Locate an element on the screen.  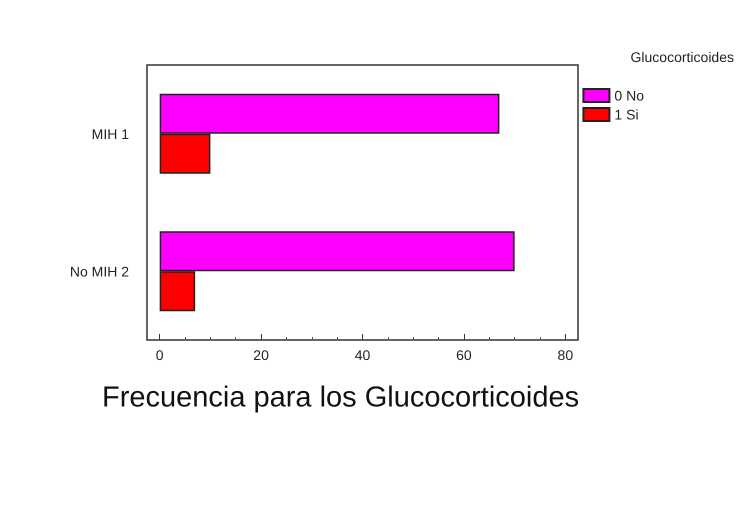
x-tick-label: 0 is located at coordinates (160, 355).